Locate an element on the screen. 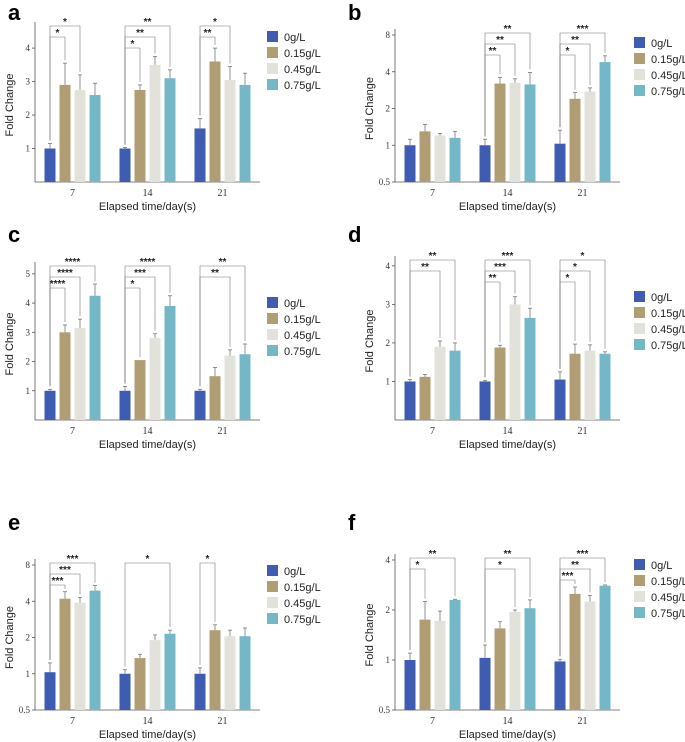 The width and height of the screenshot is (685, 742). x-category-label: 7 is located at coordinates (72, 431).